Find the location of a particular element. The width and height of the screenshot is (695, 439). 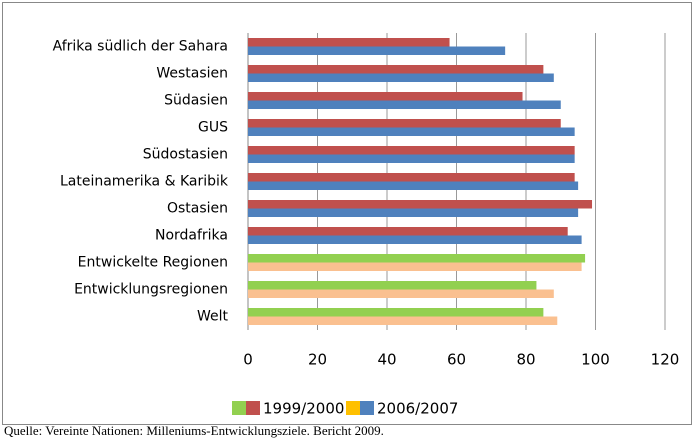

x-tick-label: 120 is located at coordinates (665, 360).